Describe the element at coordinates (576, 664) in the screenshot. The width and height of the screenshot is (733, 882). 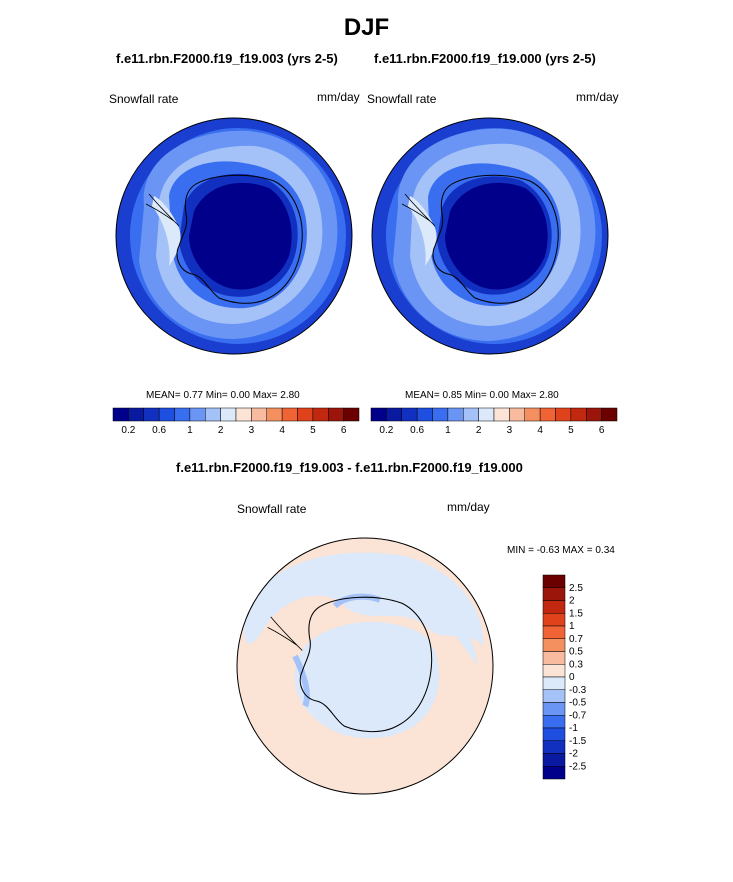
I see `colorbar-tick-label: 0.3` at that location.